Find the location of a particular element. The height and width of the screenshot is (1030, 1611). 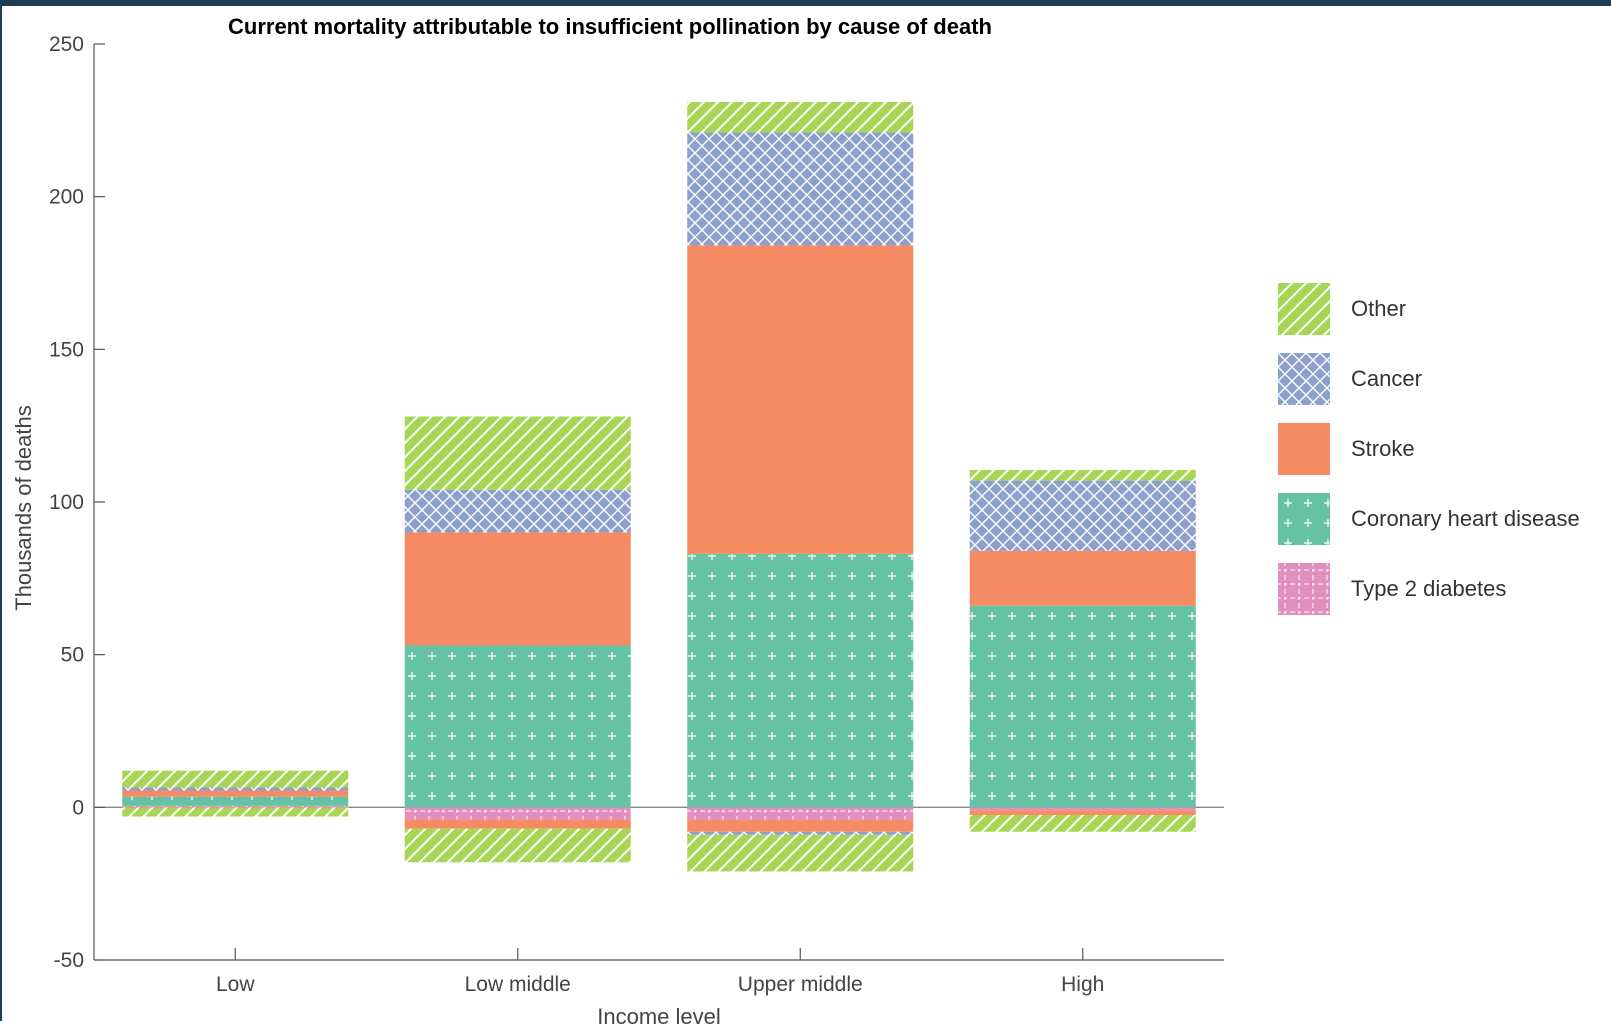

legend-item: Cancer is located at coordinates (1444, 379).